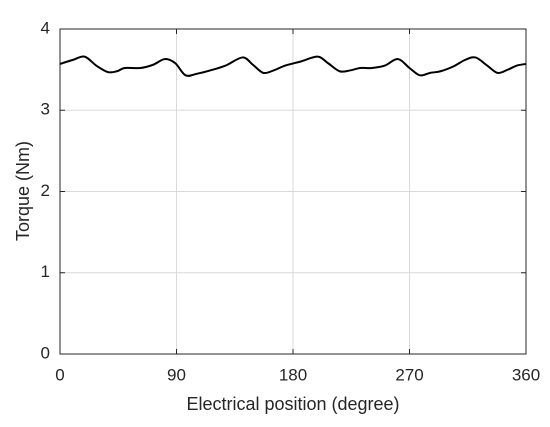  I want to click on y-tick-label: 0, so click(45, 352).